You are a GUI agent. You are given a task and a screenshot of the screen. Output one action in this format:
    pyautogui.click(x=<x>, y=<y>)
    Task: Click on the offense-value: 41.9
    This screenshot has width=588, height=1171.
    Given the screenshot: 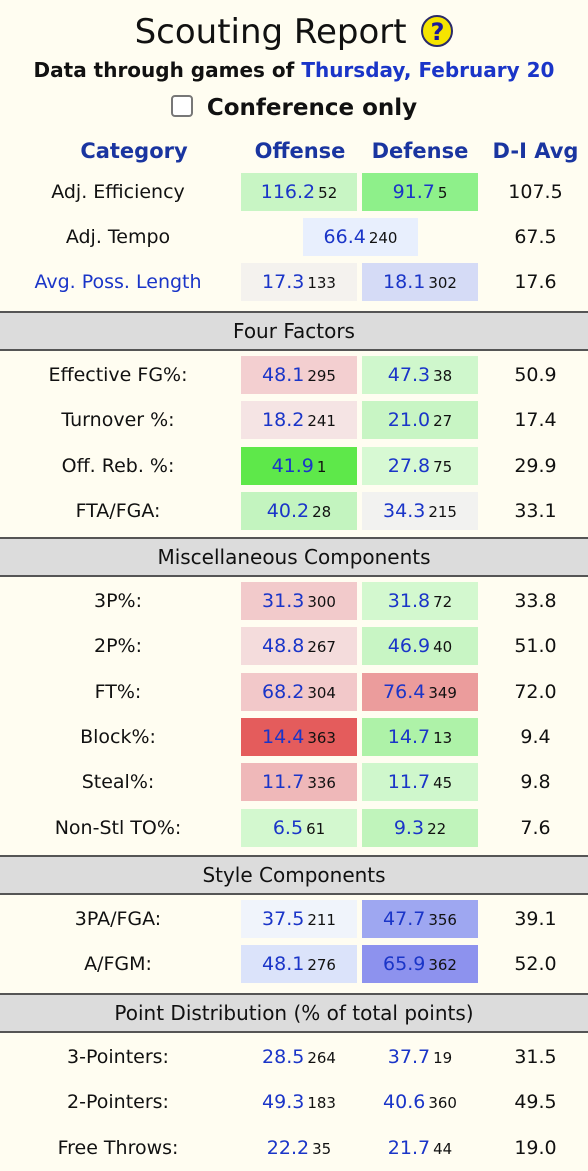 What is the action you would take?
    pyautogui.click(x=292, y=465)
    